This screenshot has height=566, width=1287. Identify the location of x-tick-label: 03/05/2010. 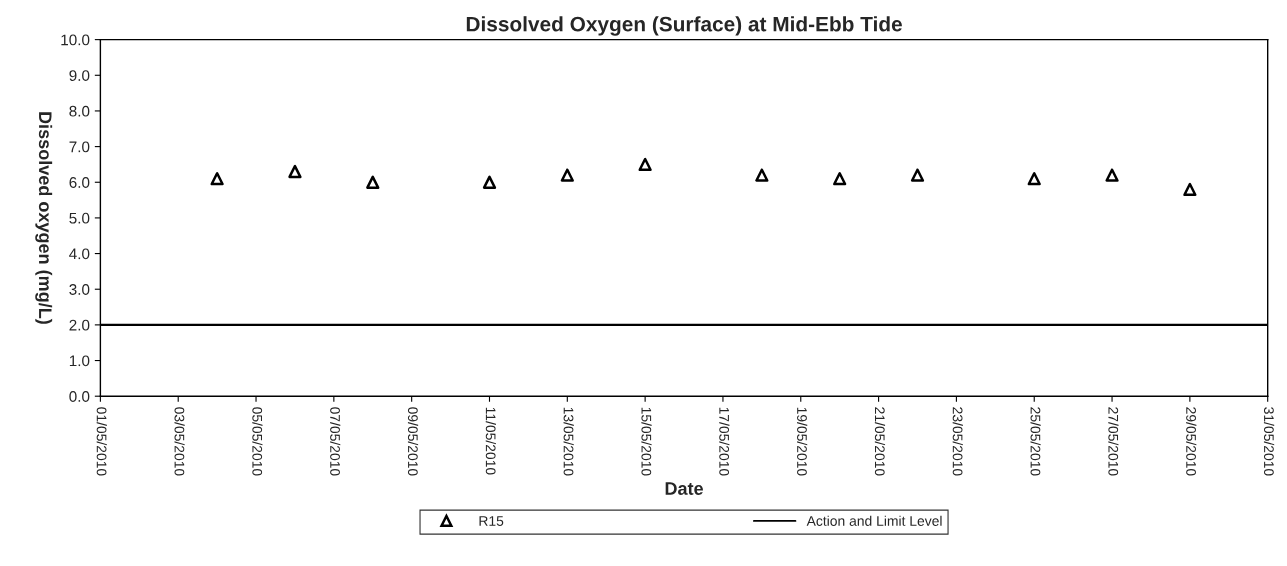
(179, 441).